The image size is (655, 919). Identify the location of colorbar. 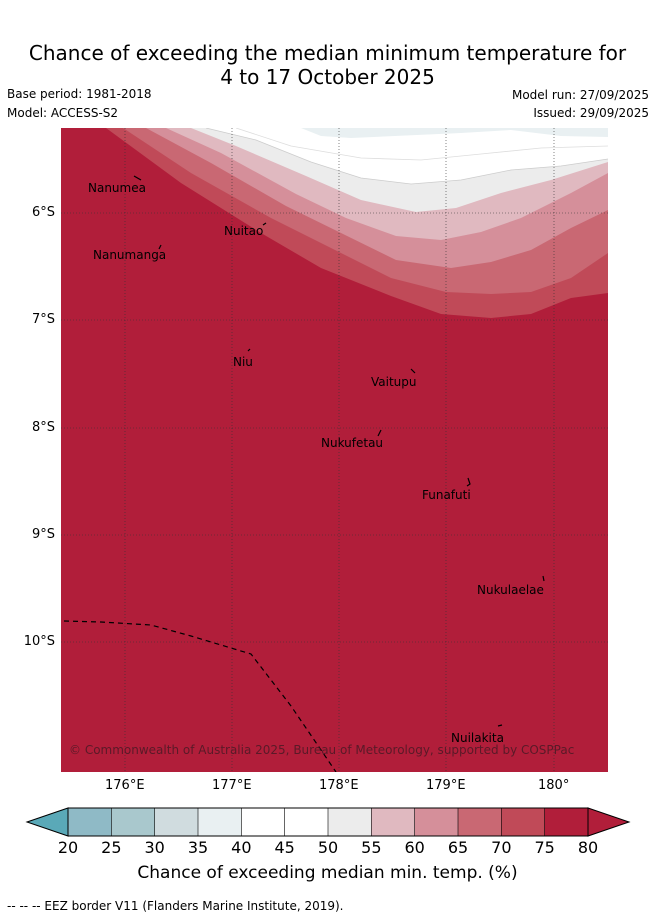
(328, 822).